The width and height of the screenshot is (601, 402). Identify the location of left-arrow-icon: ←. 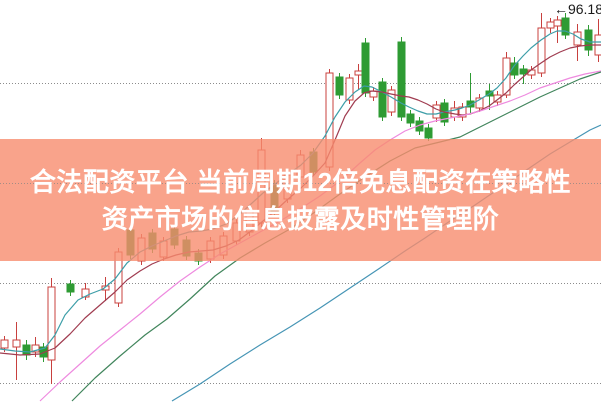
(560, 9).